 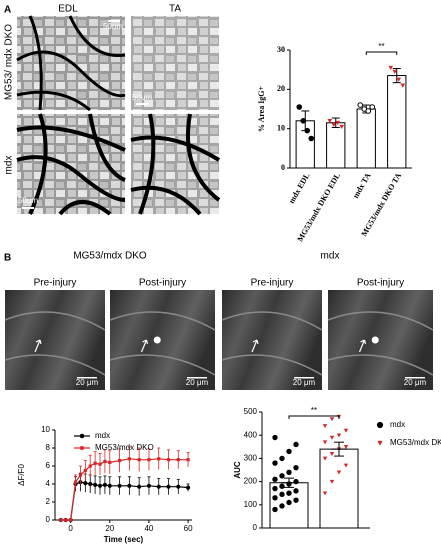 What do you see at coordinates (162, 283) in the screenshot?
I see `column-label: Post-injury` at bounding box center [162, 283].